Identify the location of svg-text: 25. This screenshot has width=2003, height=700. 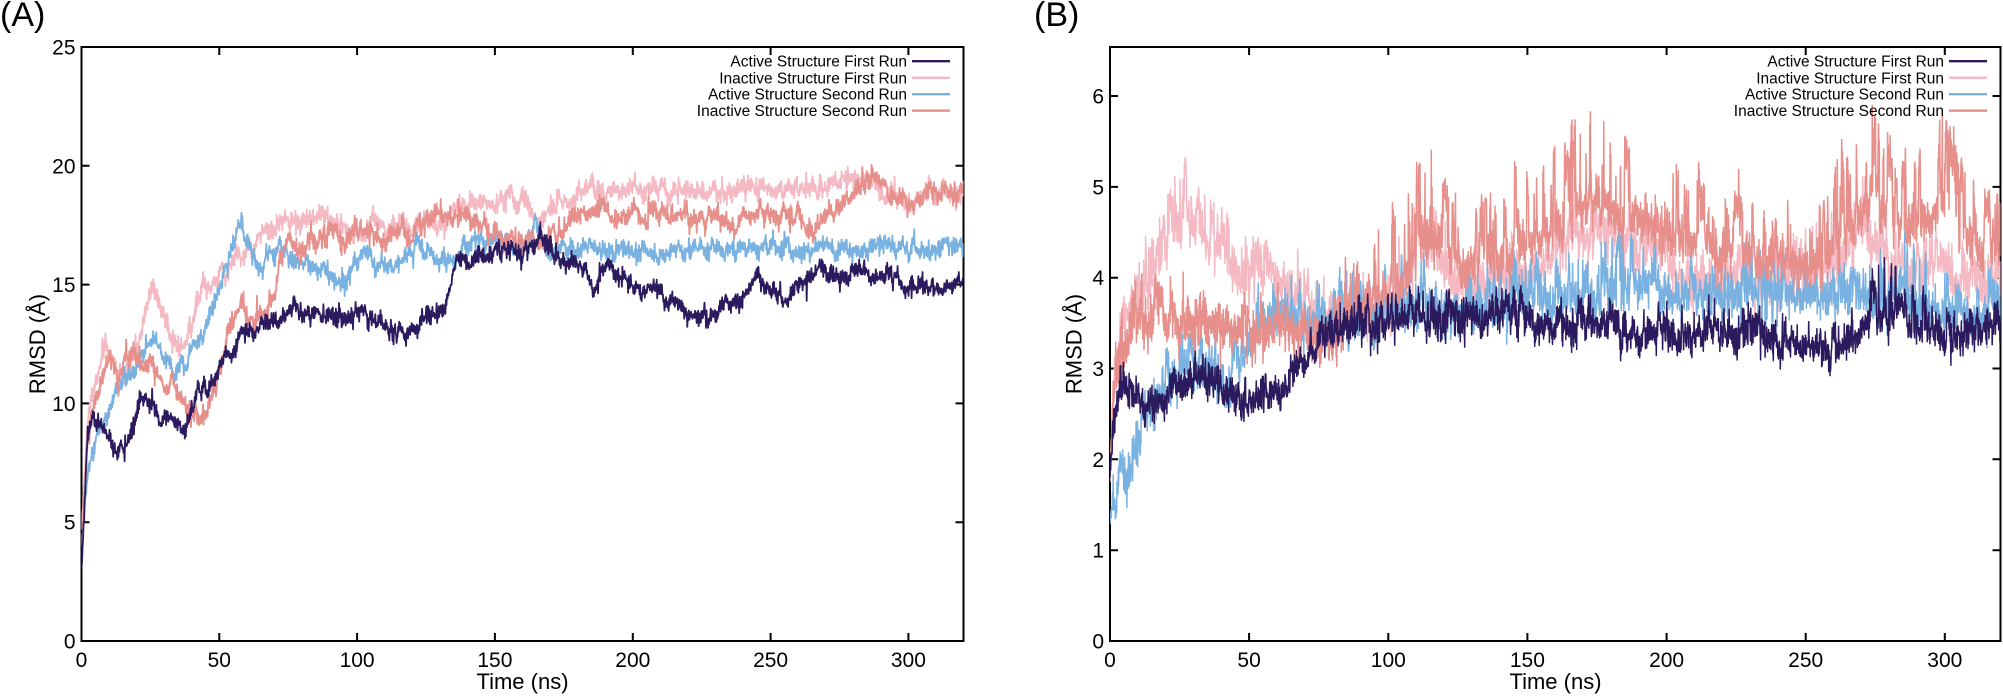
(63, 48).